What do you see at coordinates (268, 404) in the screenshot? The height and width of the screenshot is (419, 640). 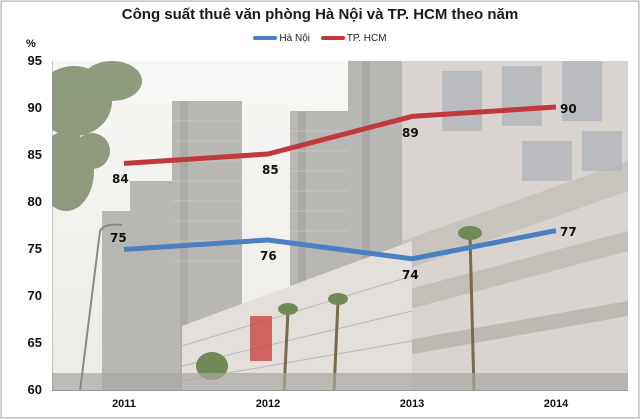 I see `x-tick: 2012` at bounding box center [268, 404].